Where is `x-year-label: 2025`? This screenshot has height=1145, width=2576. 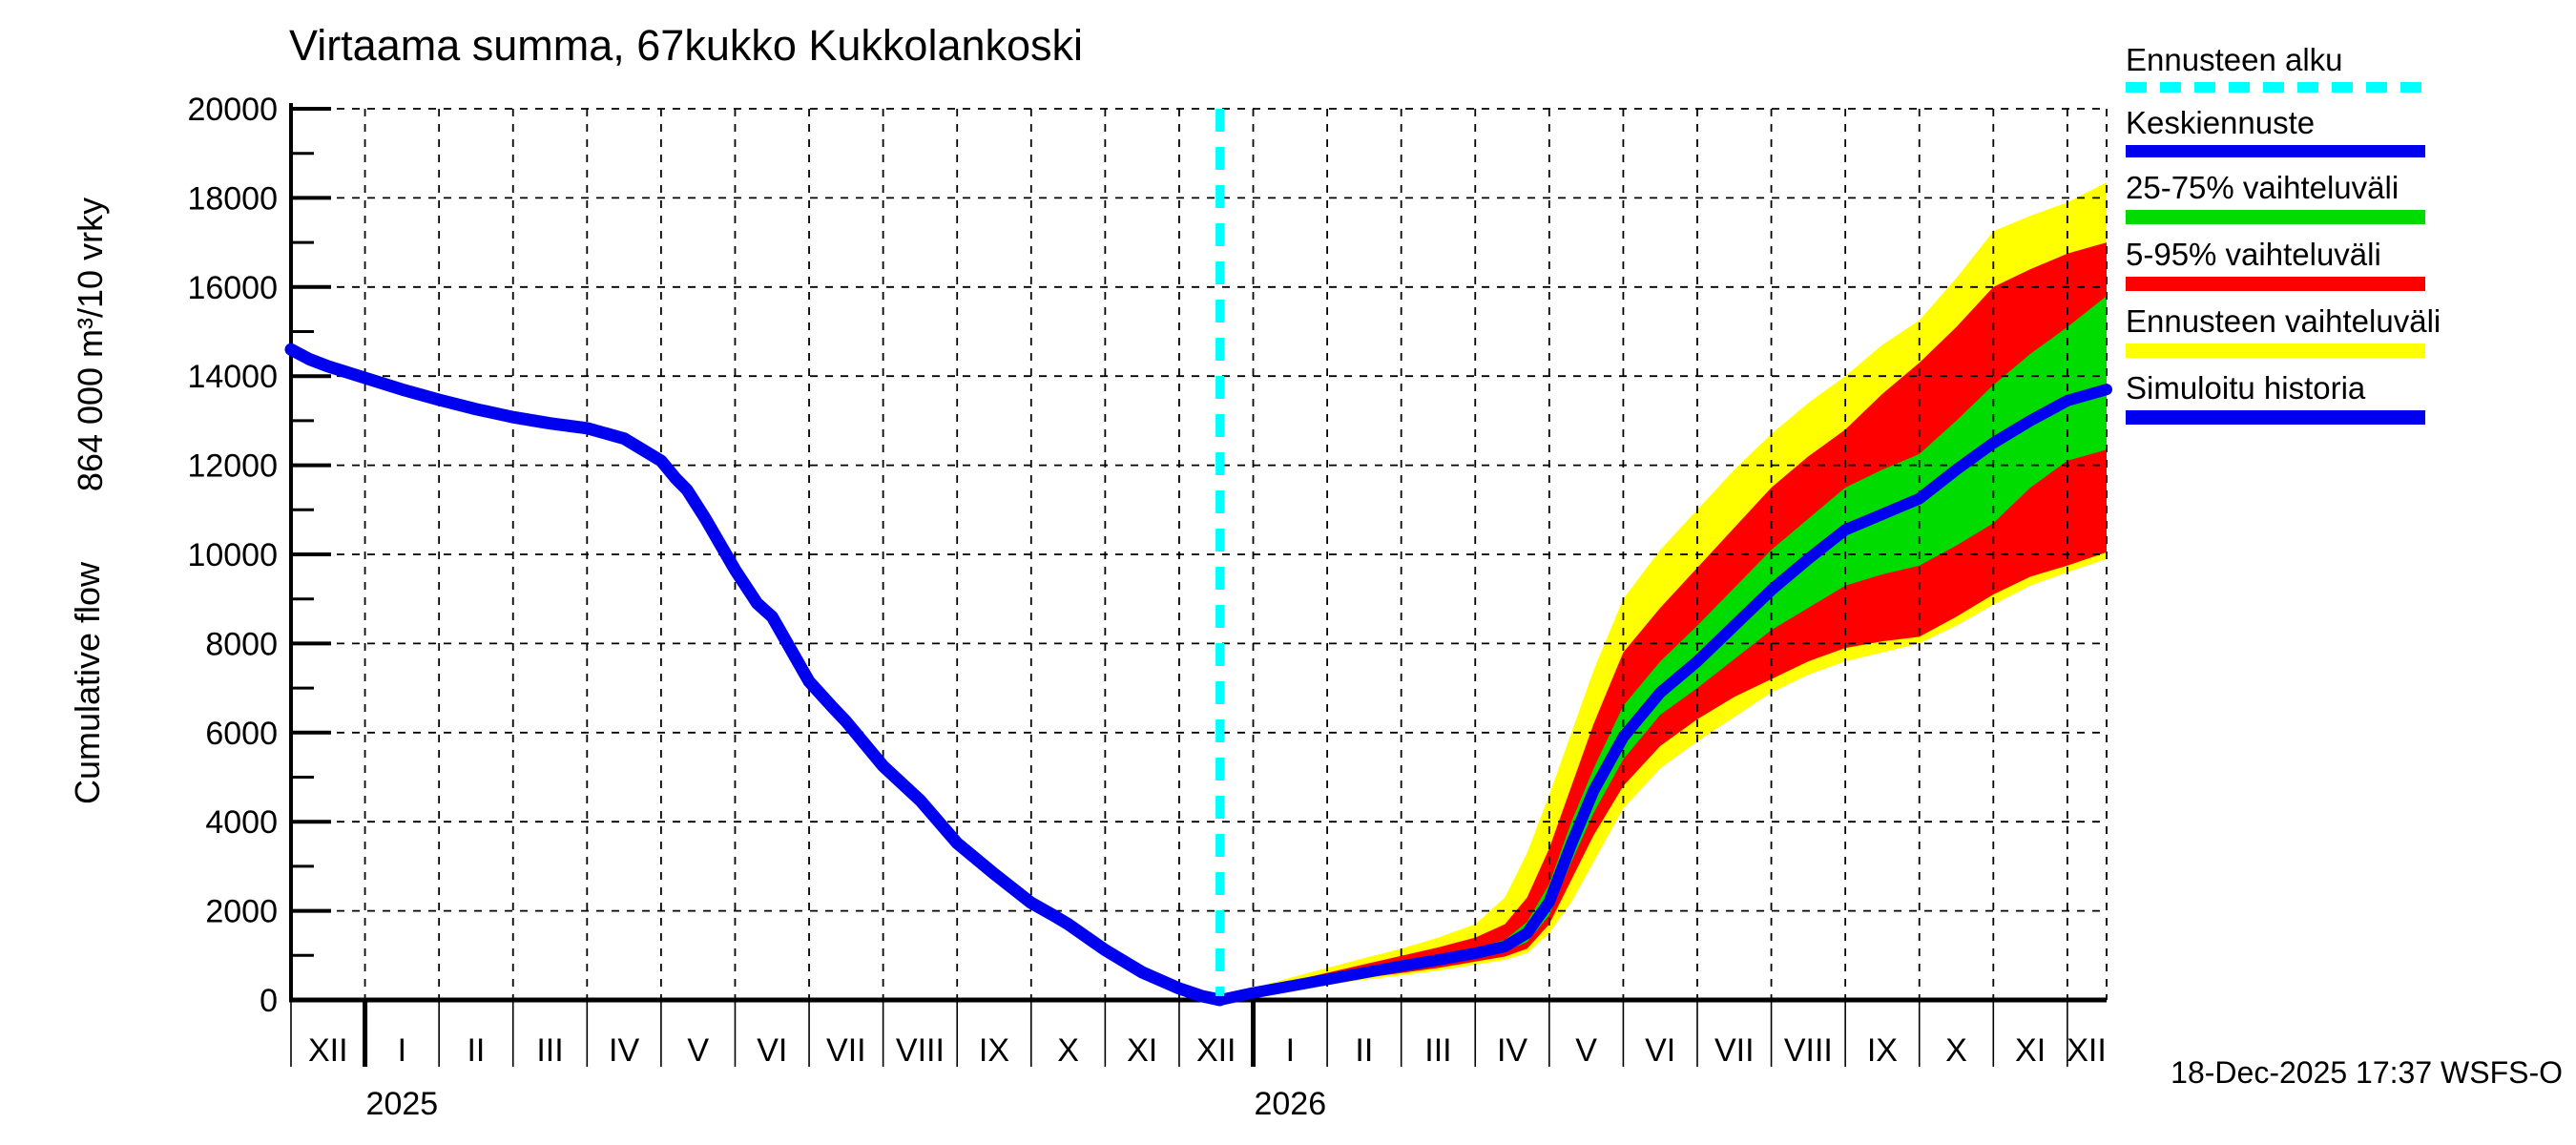 x-year-label: 2025 is located at coordinates (402, 1104).